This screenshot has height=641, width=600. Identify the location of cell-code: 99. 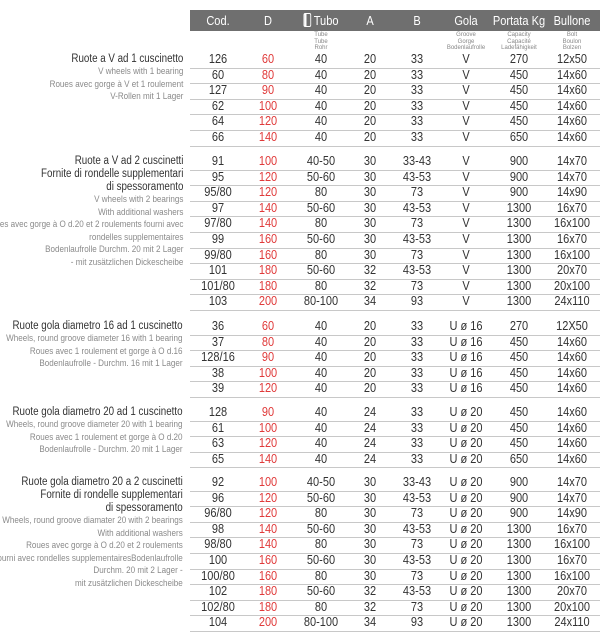
(218, 239).